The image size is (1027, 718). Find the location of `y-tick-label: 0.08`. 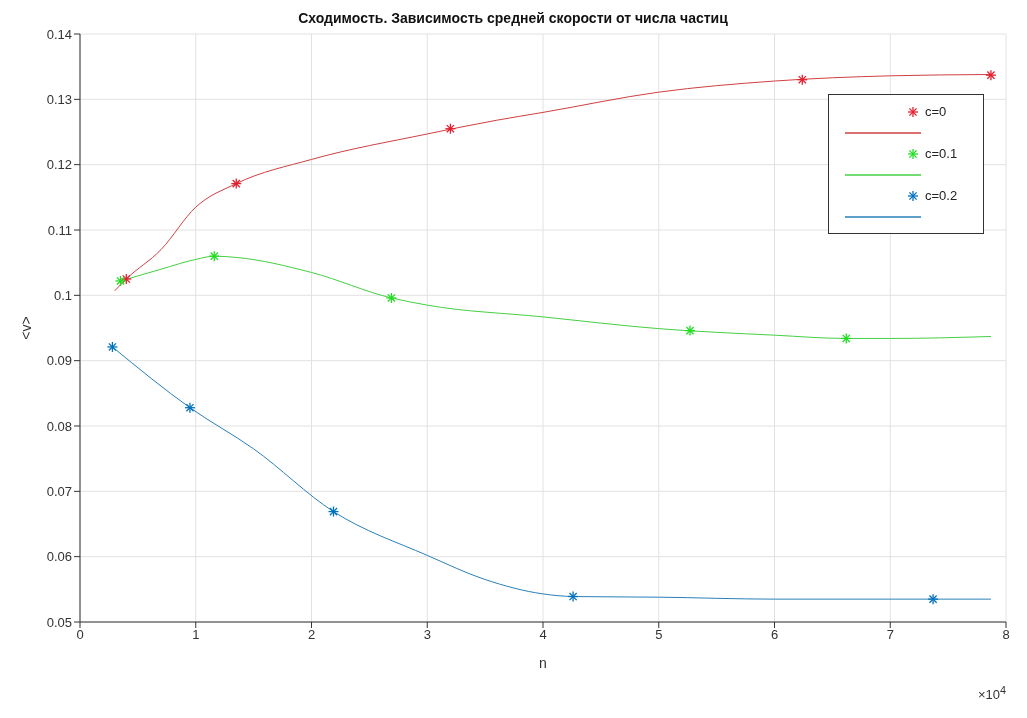

y-tick-label: 0.08 is located at coordinates (59, 426).